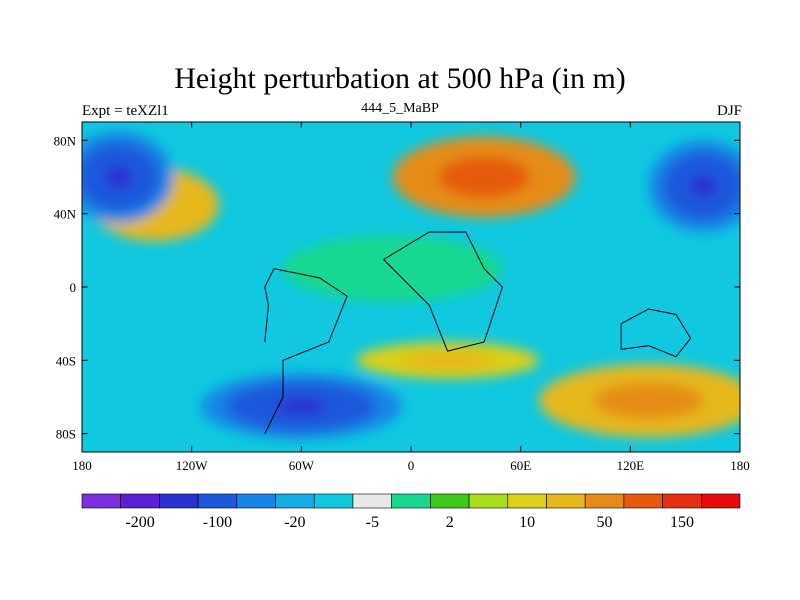 This screenshot has width=800, height=600. What do you see at coordinates (302, 465) in the screenshot?
I see `x-tick-label-2: 60W` at bounding box center [302, 465].